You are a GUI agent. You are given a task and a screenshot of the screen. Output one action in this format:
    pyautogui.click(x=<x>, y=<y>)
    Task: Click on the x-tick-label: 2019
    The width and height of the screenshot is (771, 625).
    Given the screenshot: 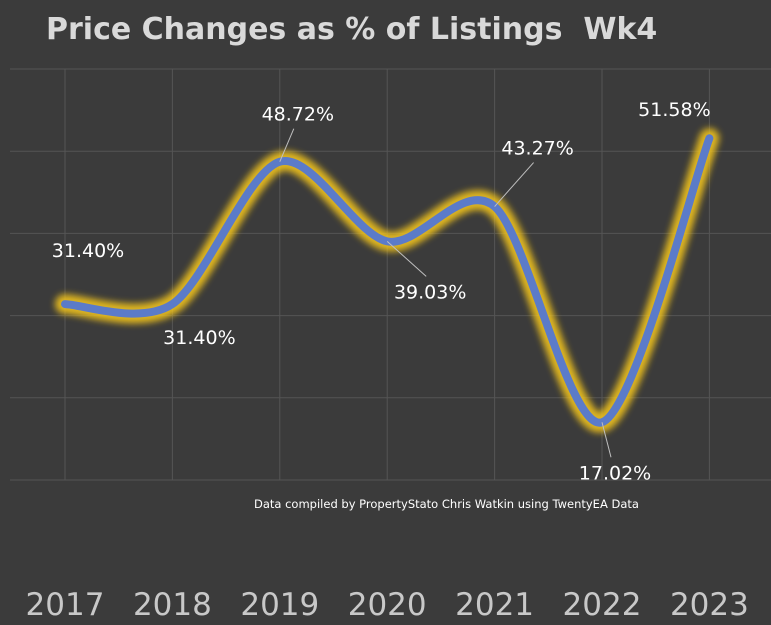 What is the action you would take?
    pyautogui.click(x=279, y=605)
    